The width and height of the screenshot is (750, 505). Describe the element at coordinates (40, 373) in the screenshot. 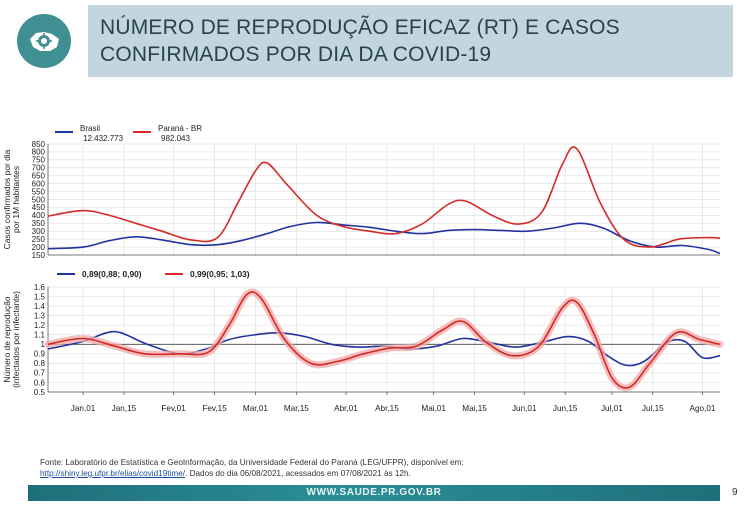

I see `y-tick-label: 0.7` at that location.